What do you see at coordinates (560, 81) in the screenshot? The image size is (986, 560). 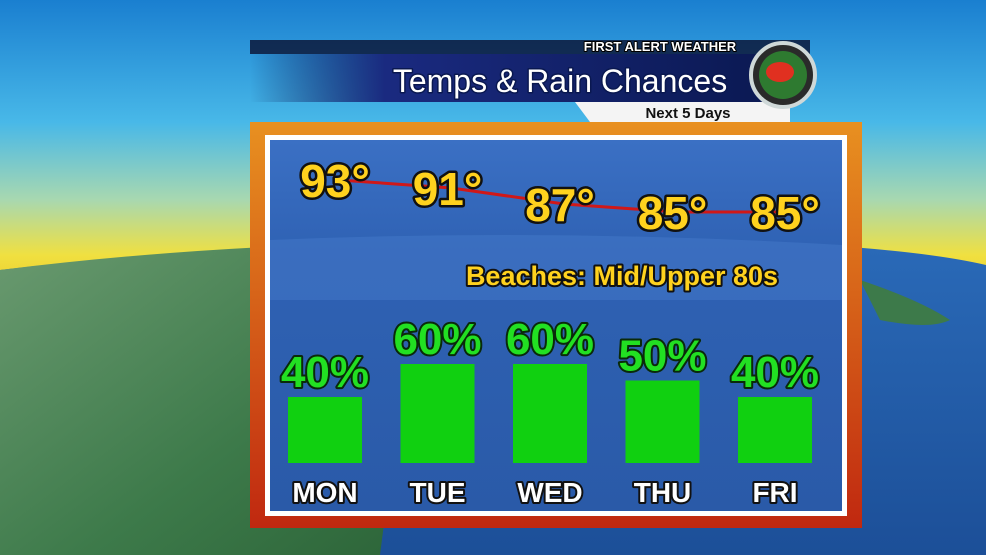 I see `title: Temps & Rain Chances` at bounding box center [560, 81].